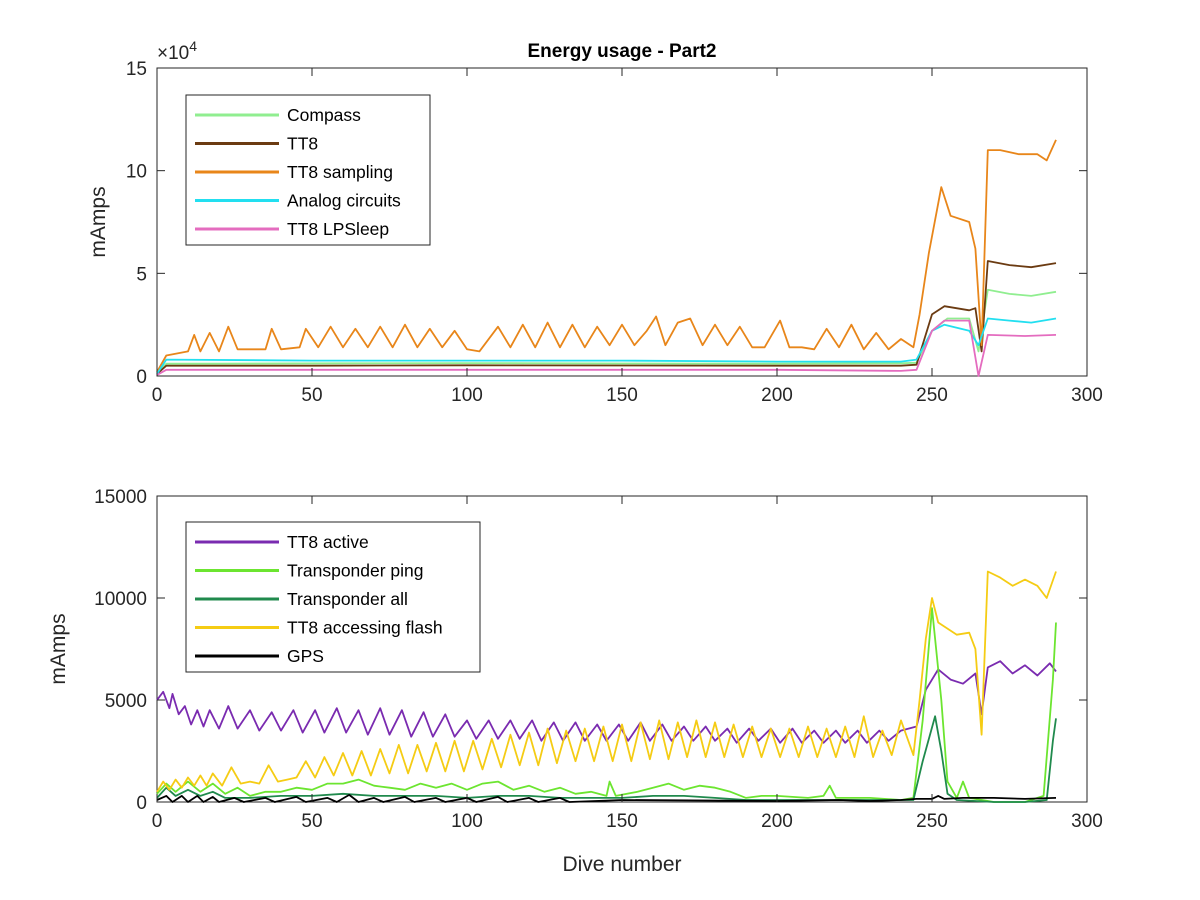  I want to click on legend-label: Transponder all, so click(347, 599).